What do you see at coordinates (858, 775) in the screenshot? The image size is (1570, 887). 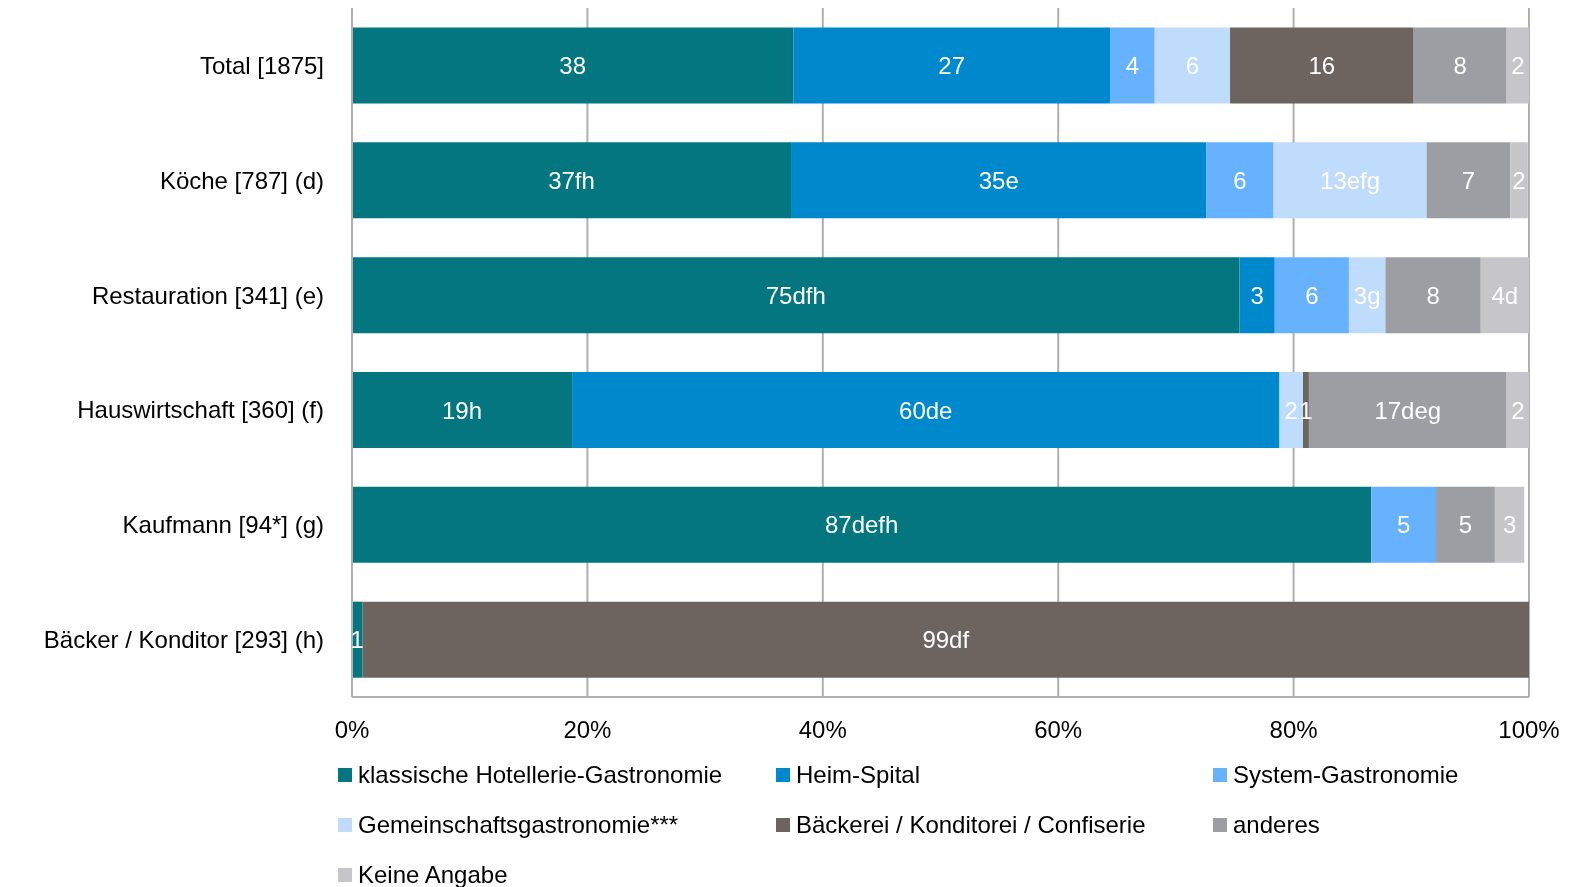 I see `legend-label: Heim-Spital` at bounding box center [858, 775].